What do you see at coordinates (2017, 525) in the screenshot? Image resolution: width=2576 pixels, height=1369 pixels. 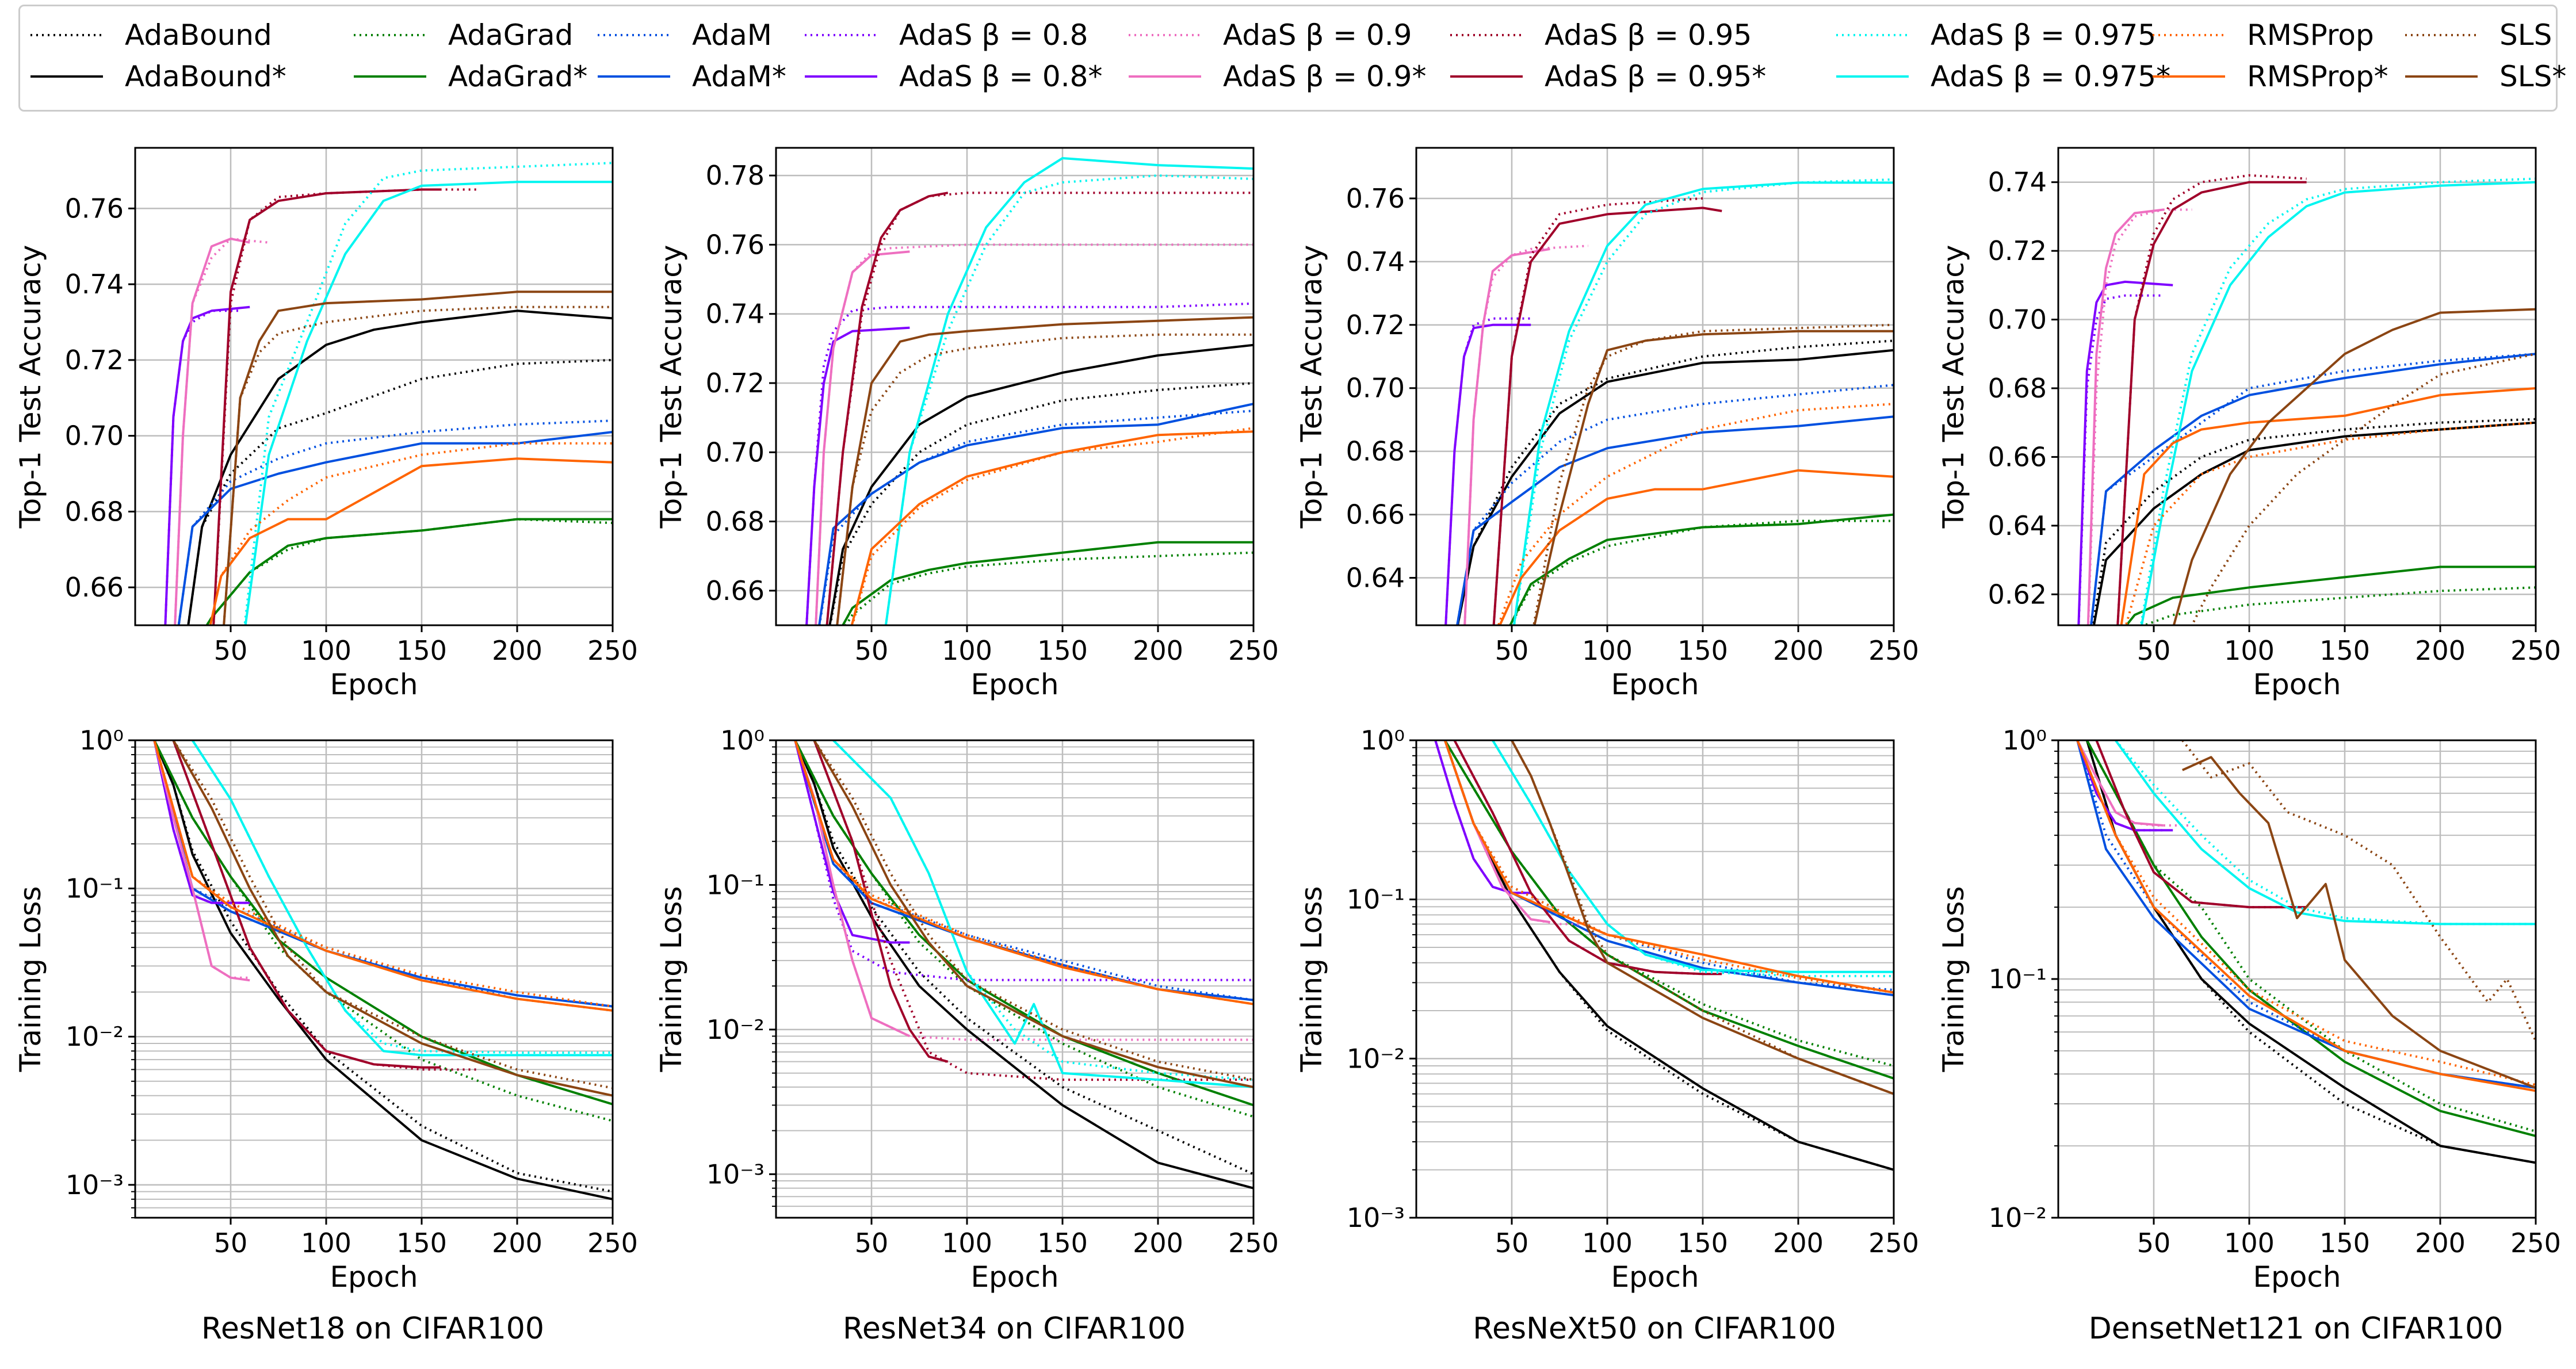 I see `y-tick-label: 0.64` at bounding box center [2017, 525].